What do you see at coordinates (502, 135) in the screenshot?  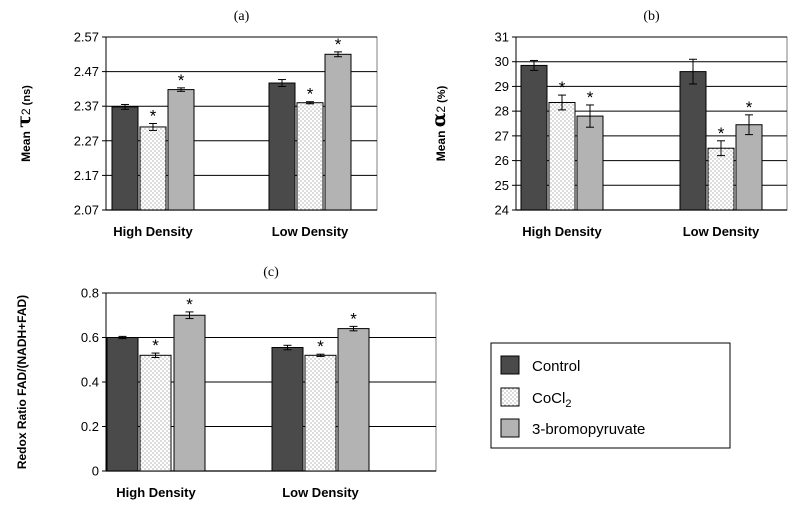 I see `y-tick-label: 27` at bounding box center [502, 135].